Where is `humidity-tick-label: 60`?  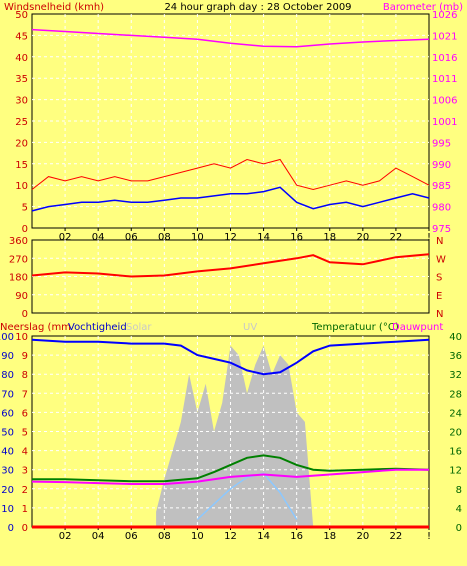 humidity-tick-label: 60 is located at coordinates (7, 413).